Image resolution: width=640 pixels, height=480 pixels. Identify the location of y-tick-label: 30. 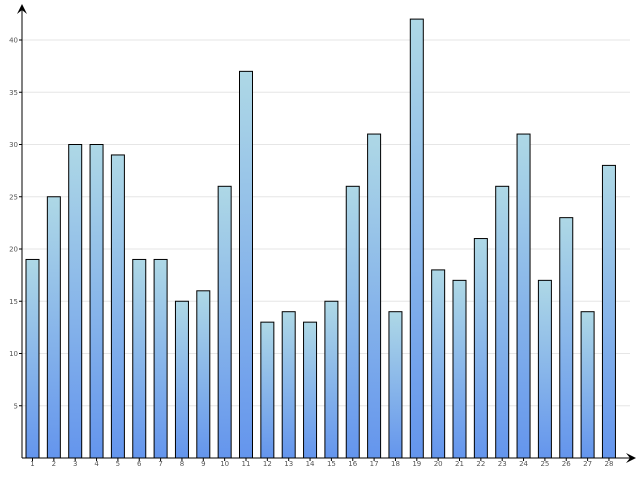
(13, 145).